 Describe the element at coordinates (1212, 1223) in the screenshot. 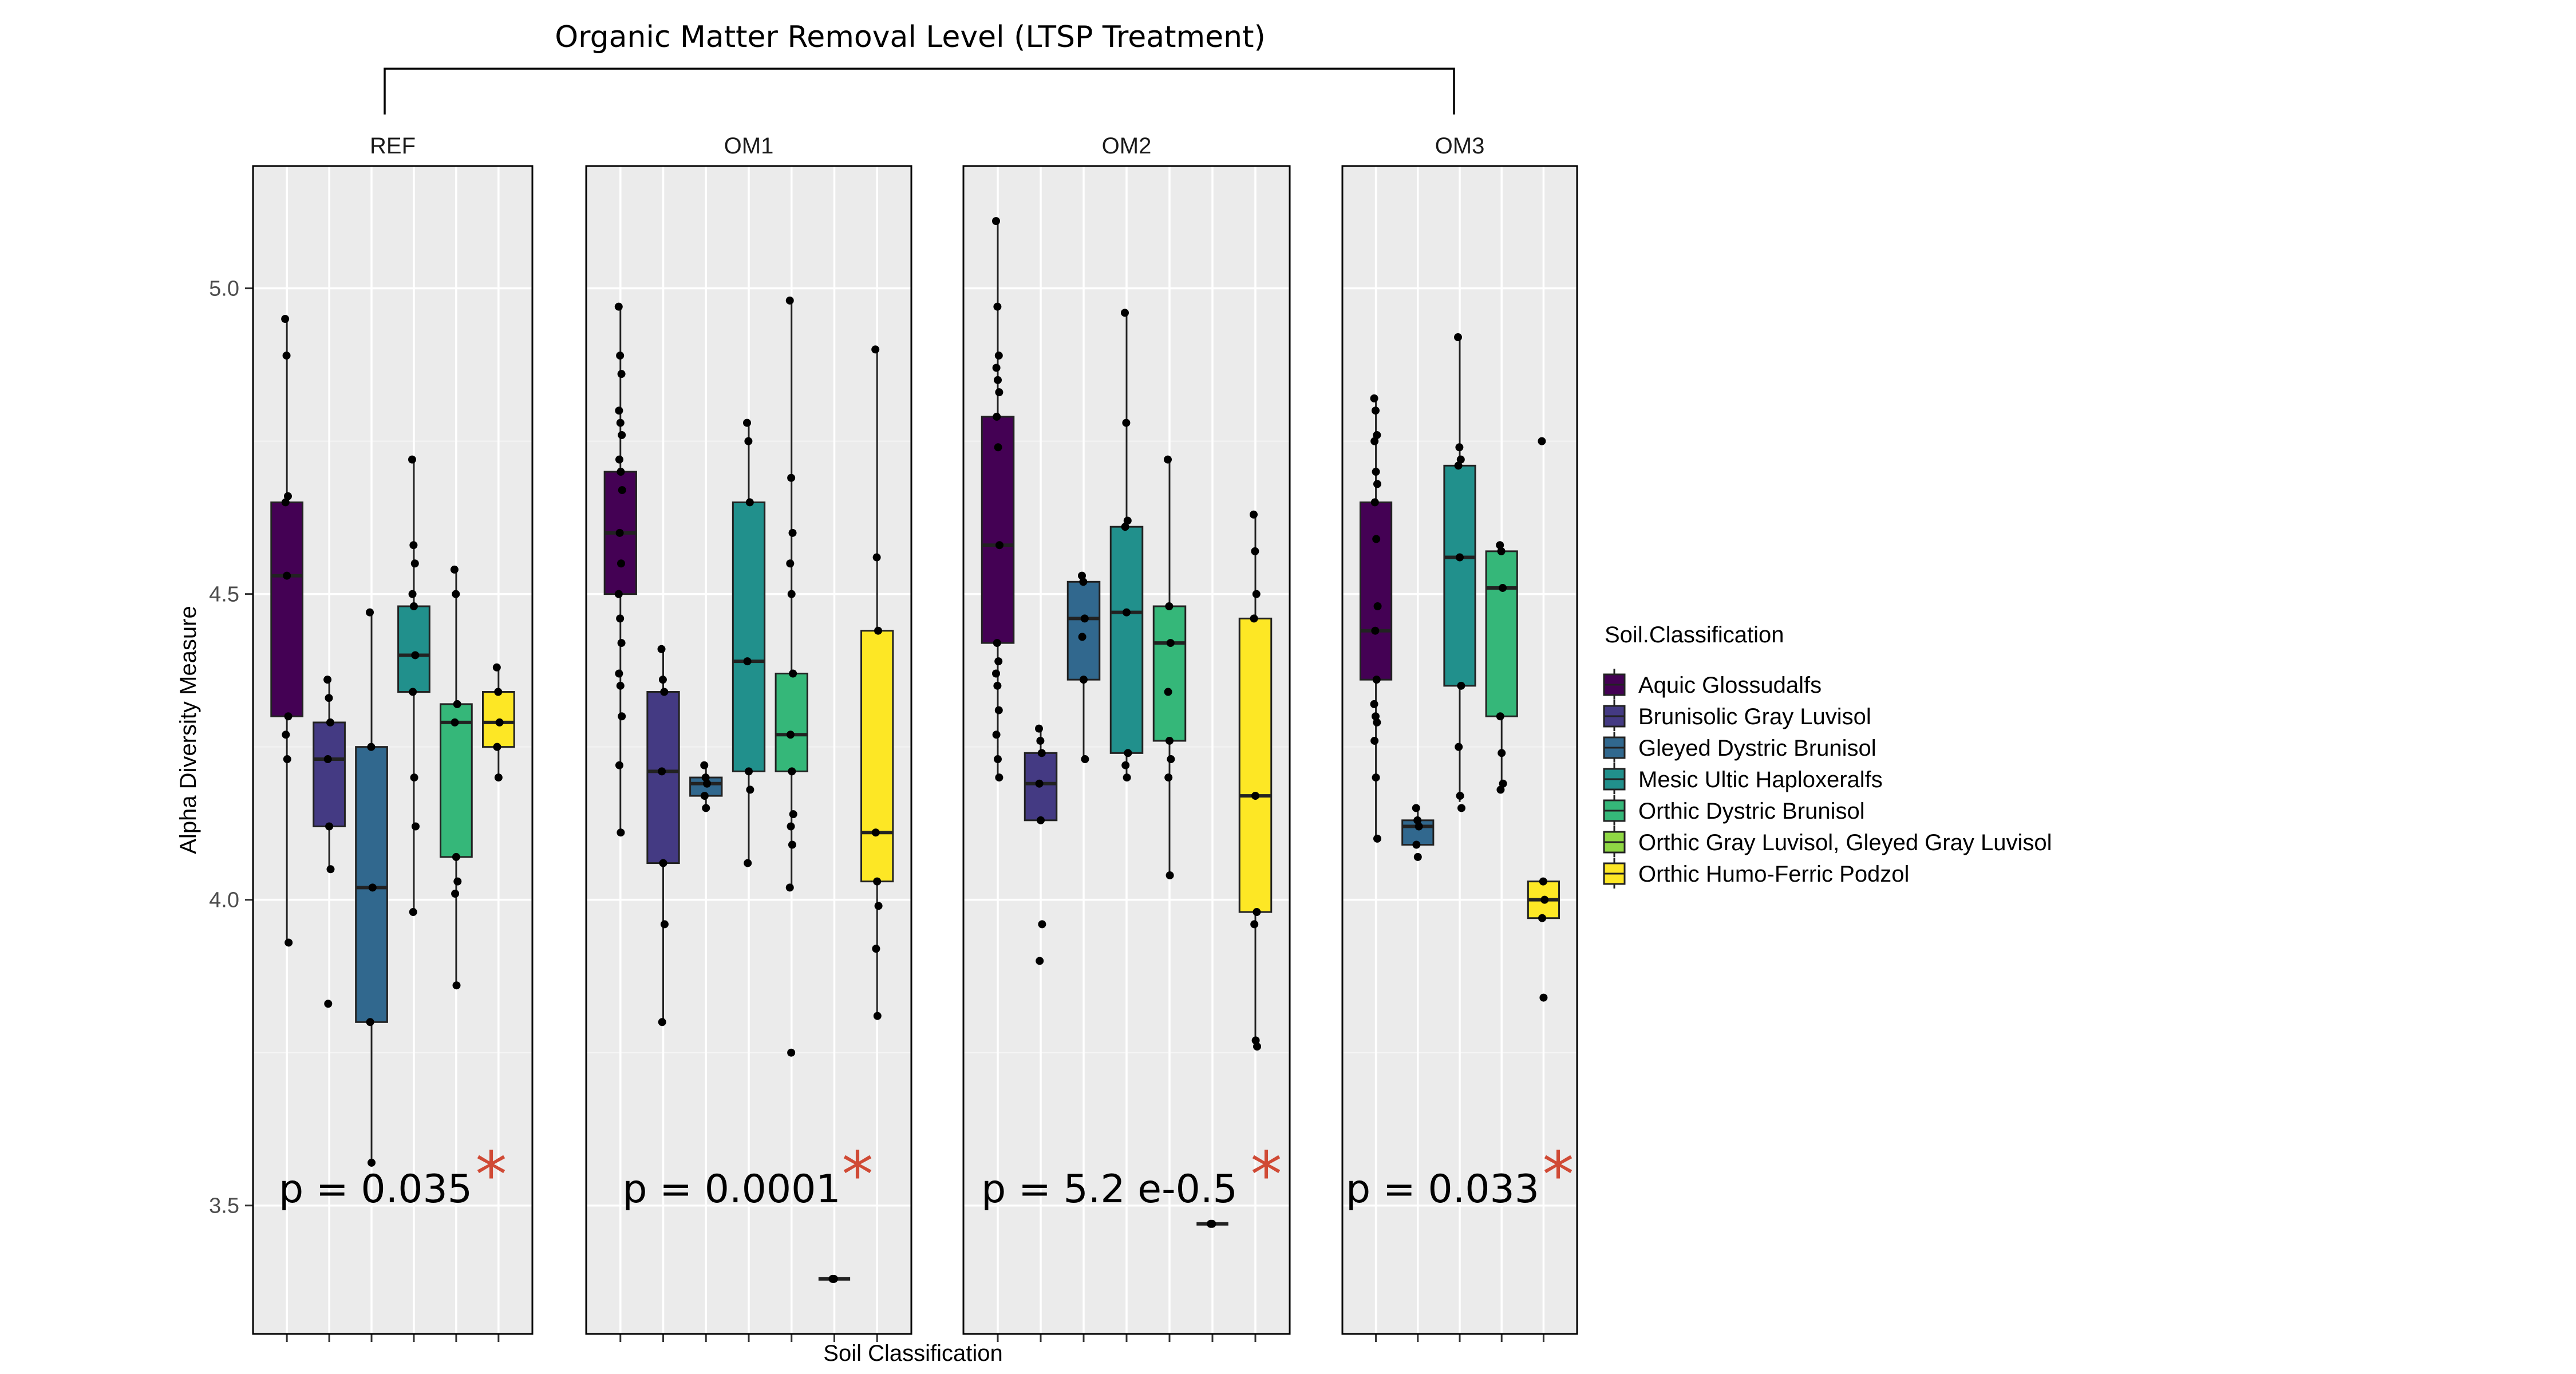

I see `box-orthic-gray-luvisol-gleyed-gray-luvisol` at that location.